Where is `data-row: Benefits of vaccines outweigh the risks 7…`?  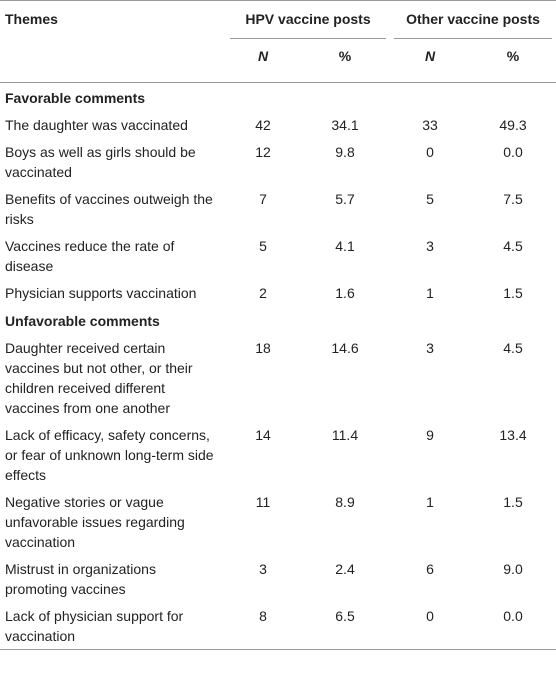
data-row: Benefits of vaccines outweigh the risks 7… is located at coordinates (278, 208).